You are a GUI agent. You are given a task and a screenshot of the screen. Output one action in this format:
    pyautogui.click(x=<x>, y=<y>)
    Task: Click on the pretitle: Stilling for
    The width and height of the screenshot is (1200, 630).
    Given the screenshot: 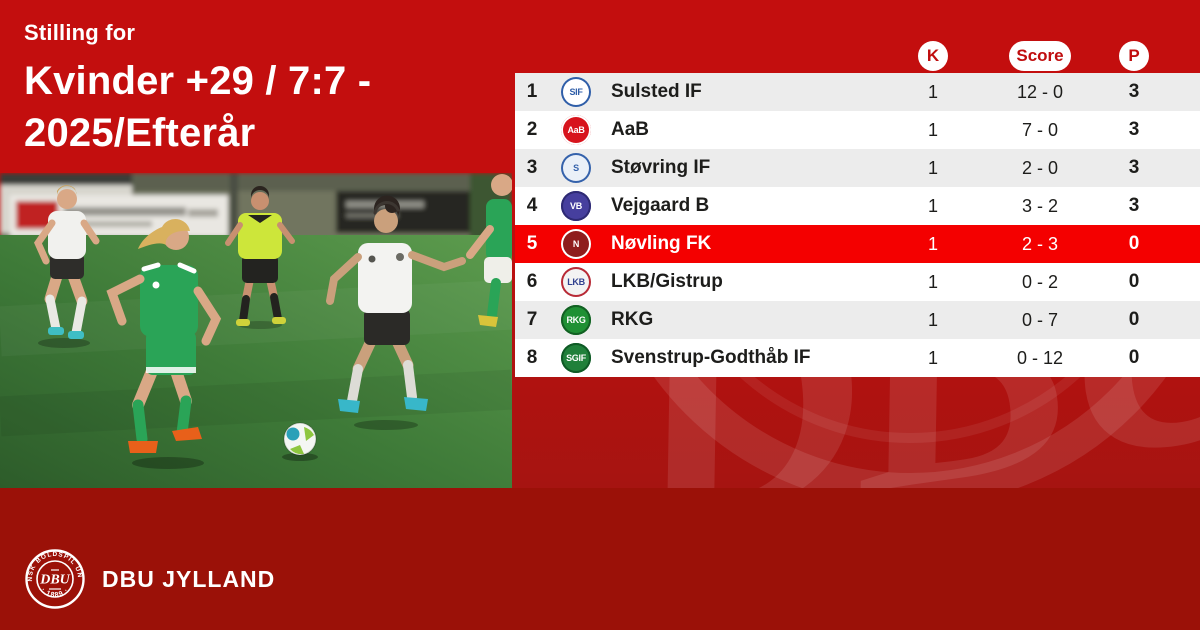 What is the action you would take?
    pyautogui.click(x=80, y=32)
    